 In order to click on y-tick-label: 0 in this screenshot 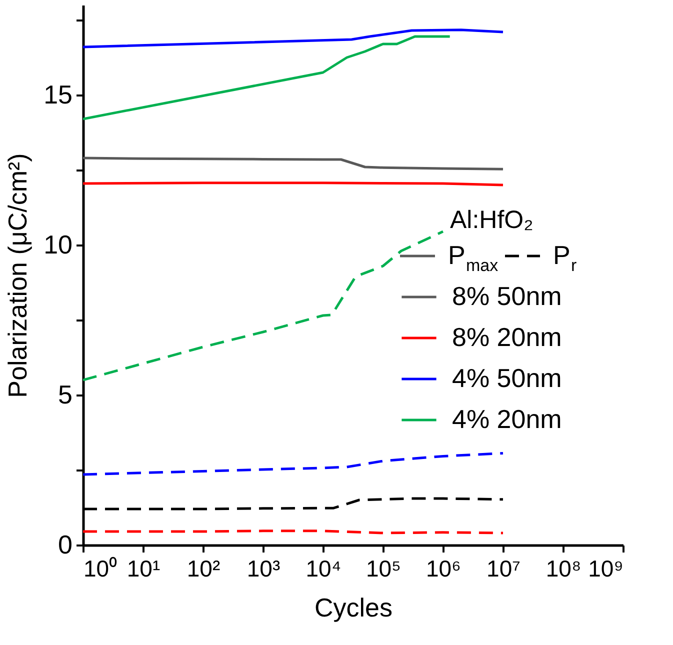, I will do `click(65, 545)`.